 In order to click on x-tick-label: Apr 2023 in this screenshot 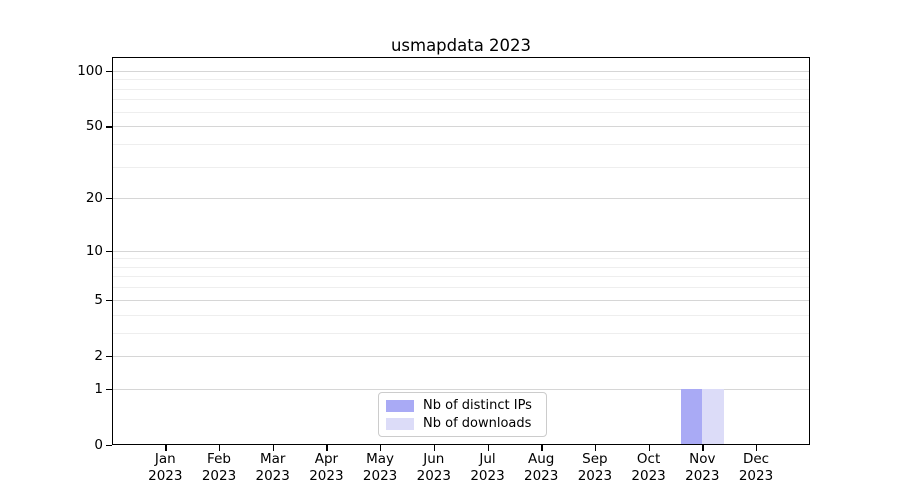, I will do `click(326, 467)`.